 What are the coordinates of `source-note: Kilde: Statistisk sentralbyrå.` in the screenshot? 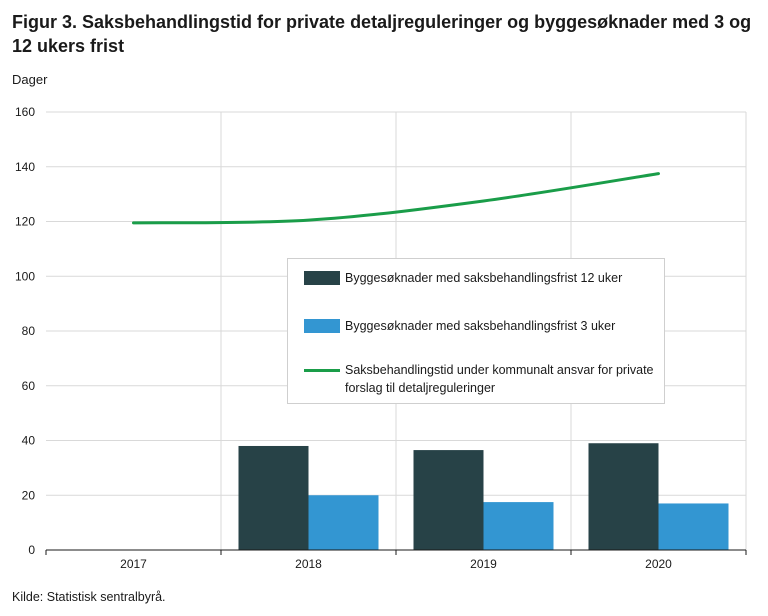 It's located at (89, 597).